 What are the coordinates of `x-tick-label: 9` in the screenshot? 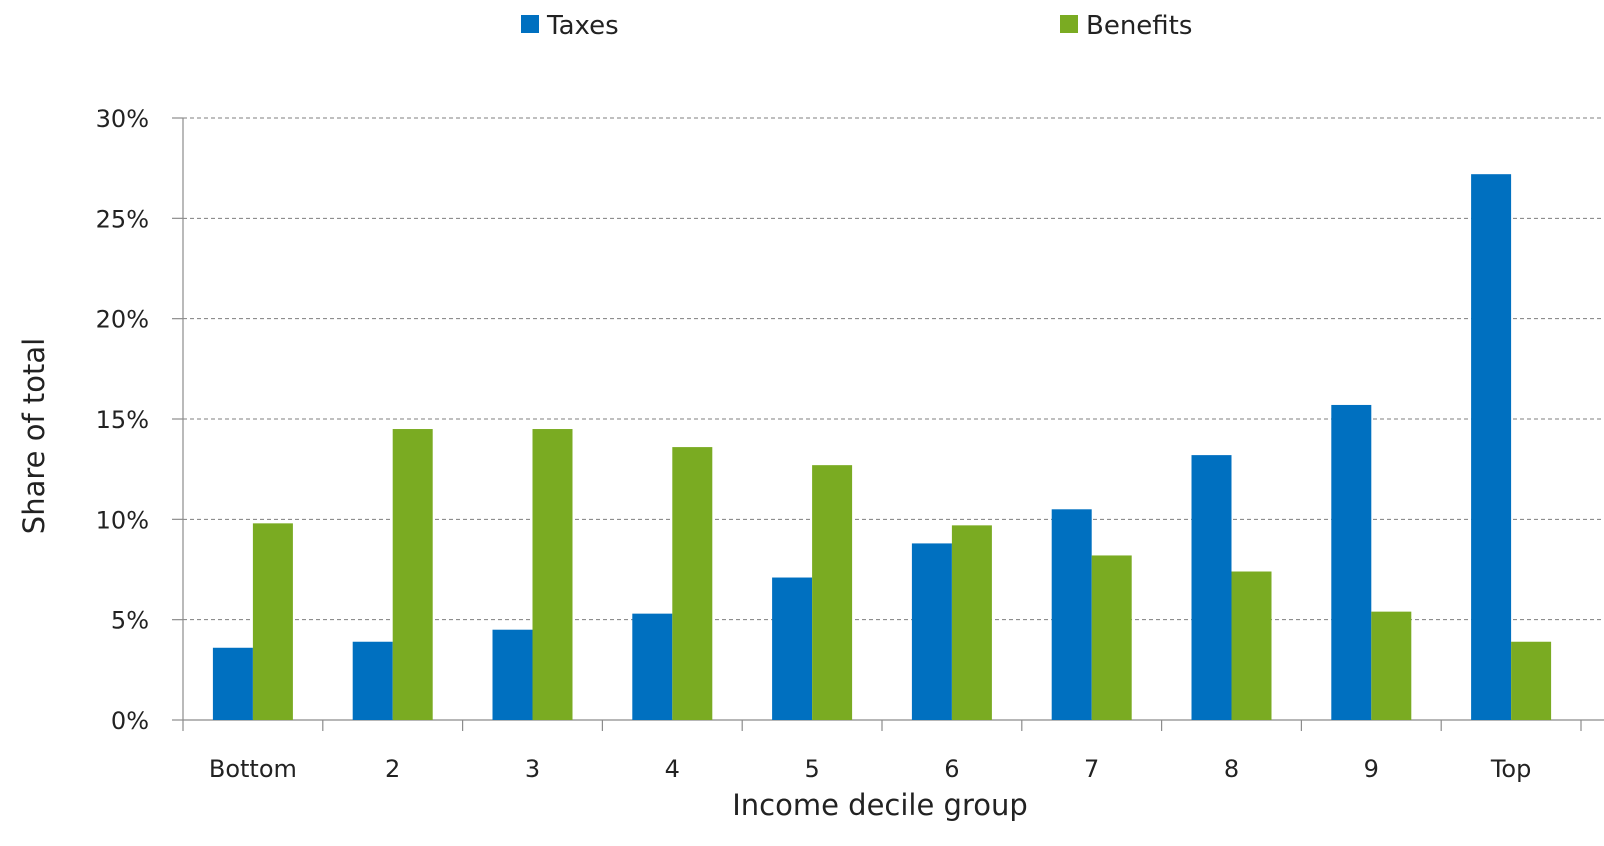 It's located at (1371, 769).